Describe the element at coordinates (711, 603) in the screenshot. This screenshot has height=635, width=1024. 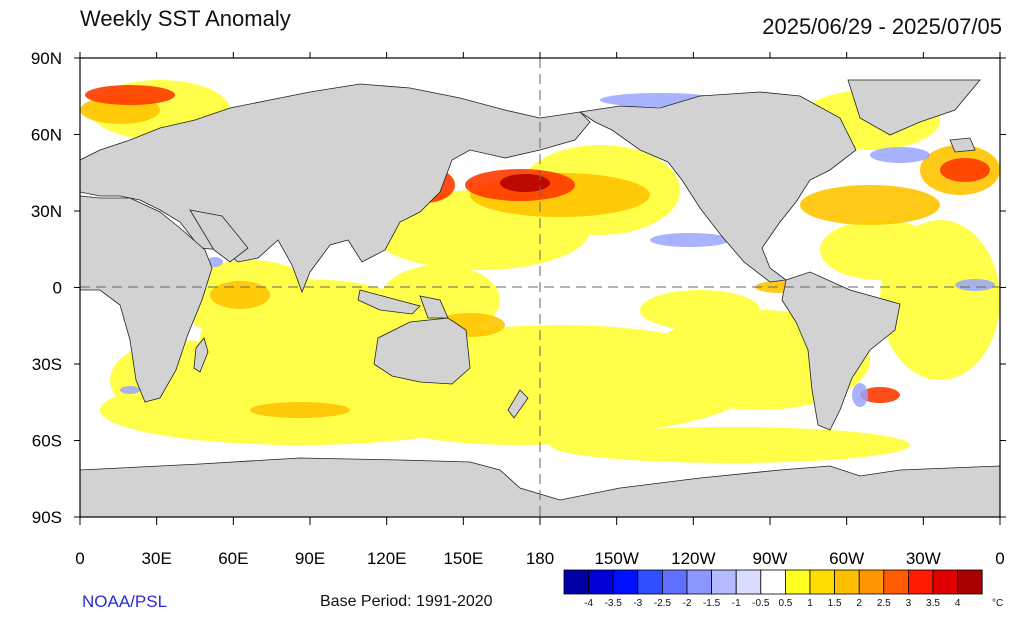
I see `colorbar-tick-label: -1.5` at that location.